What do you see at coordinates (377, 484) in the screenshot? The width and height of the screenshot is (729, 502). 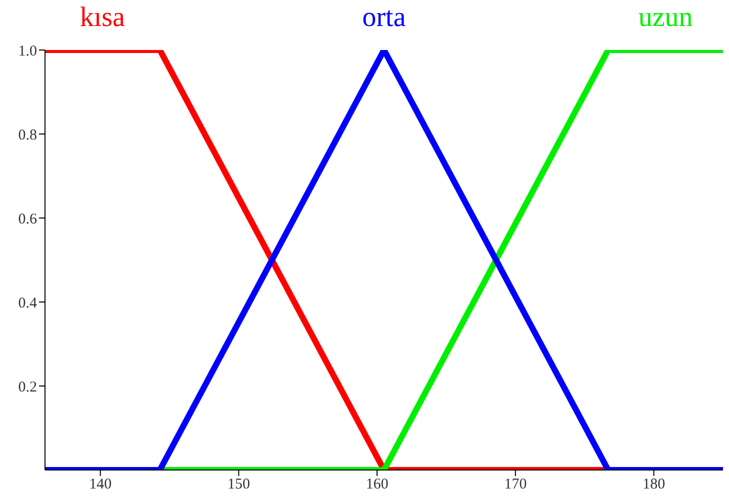 I see `x-tick-label: 160` at bounding box center [377, 484].